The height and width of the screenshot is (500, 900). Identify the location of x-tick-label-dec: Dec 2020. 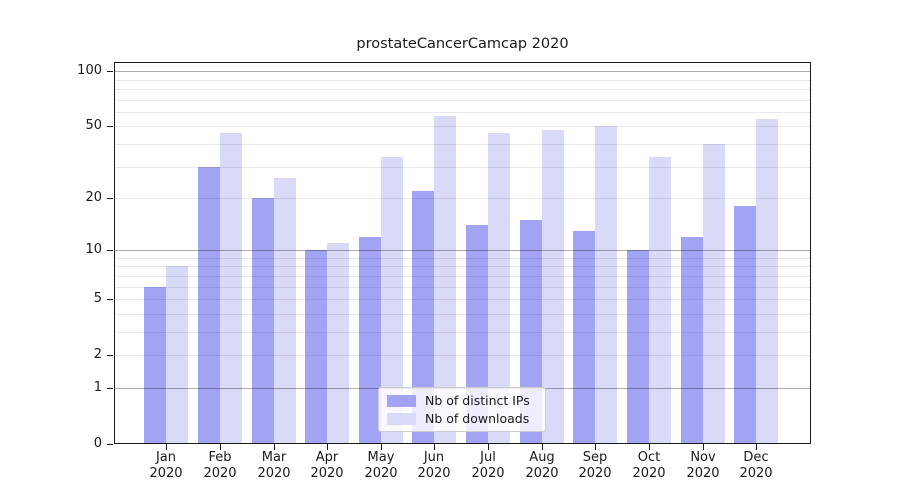
(756, 465).